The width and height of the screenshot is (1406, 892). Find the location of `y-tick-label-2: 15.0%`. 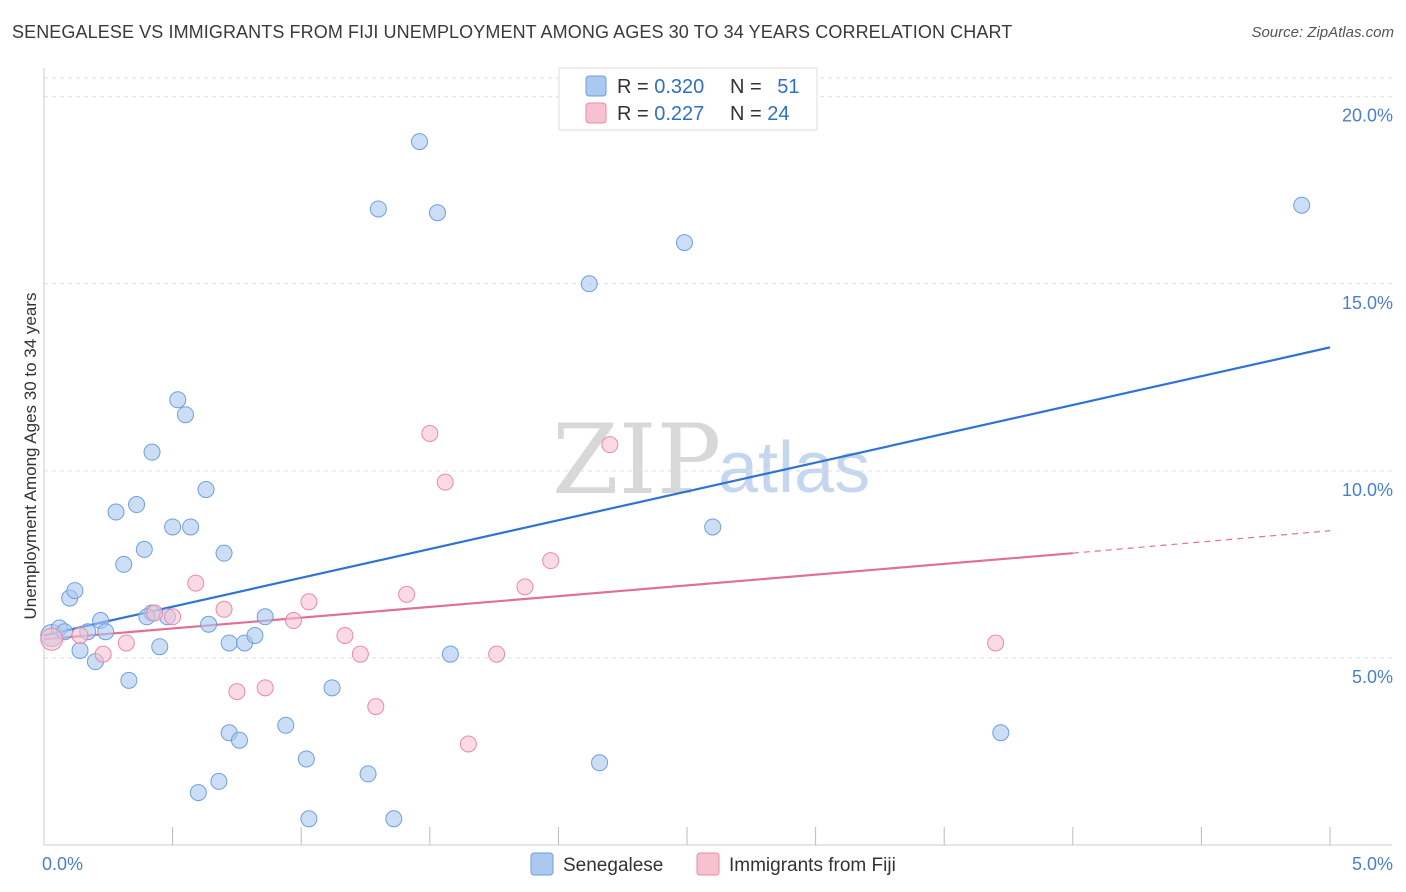

y-tick-label-2: 15.0% is located at coordinates (1367, 303).